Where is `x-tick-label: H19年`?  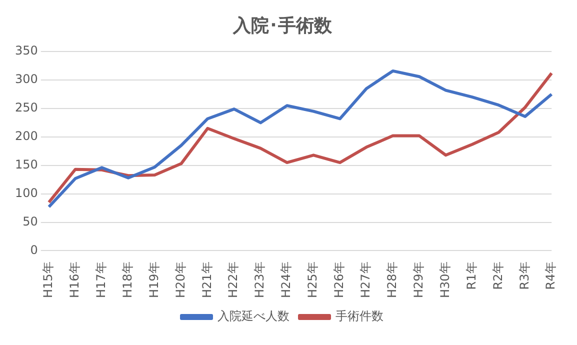
x-tick-label: H19年 is located at coordinates (153, 280).